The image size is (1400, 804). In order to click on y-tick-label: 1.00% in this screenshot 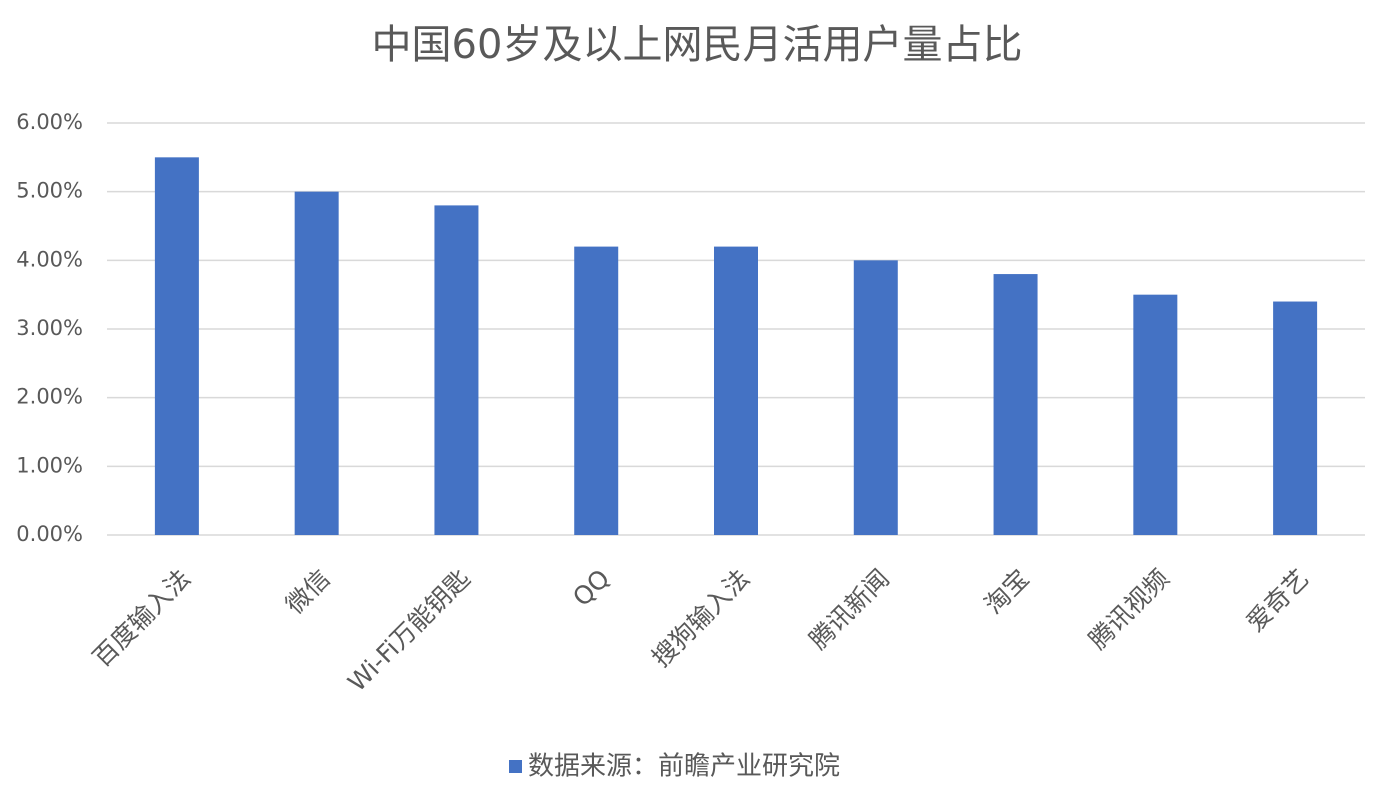, I will do `click(49, 465)`.